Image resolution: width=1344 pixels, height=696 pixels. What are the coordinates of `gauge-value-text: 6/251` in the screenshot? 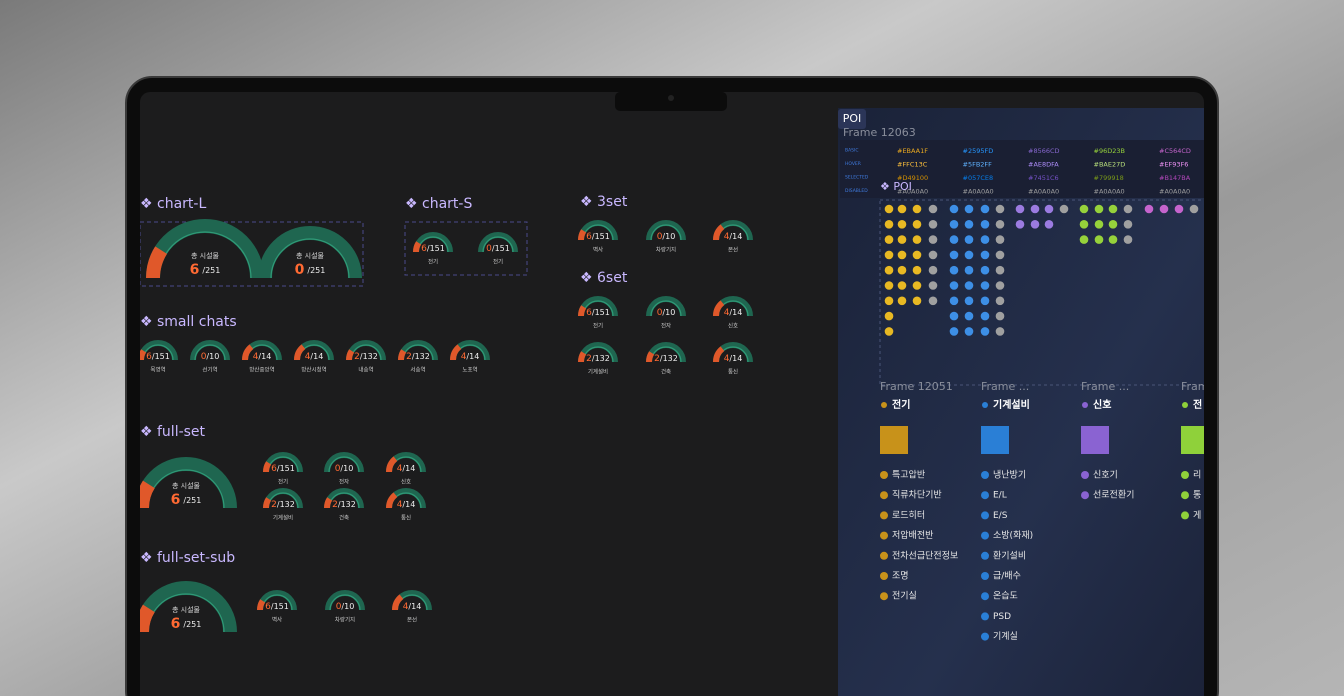 It's located at (205, 270).